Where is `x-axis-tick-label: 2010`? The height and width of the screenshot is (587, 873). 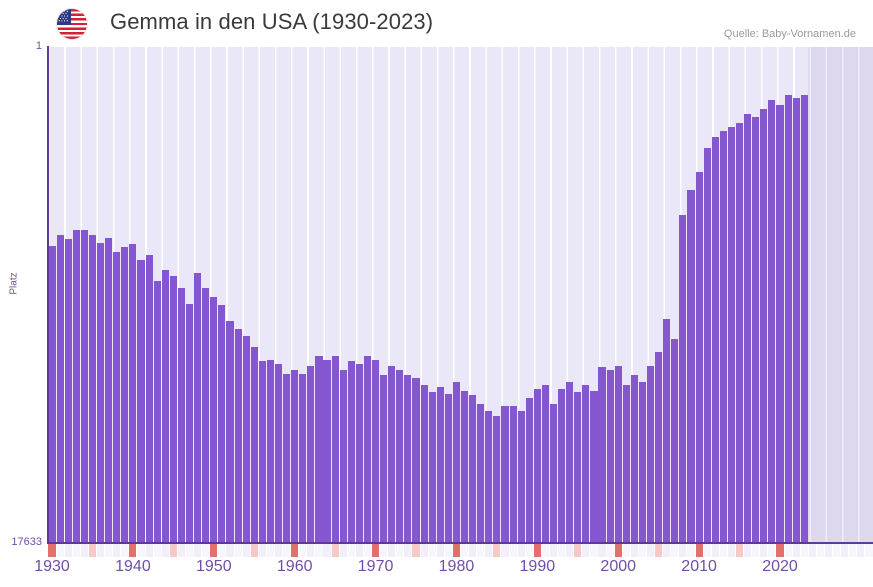
x-axis-tick-label: 2010 is located at coordinates (699, 566).